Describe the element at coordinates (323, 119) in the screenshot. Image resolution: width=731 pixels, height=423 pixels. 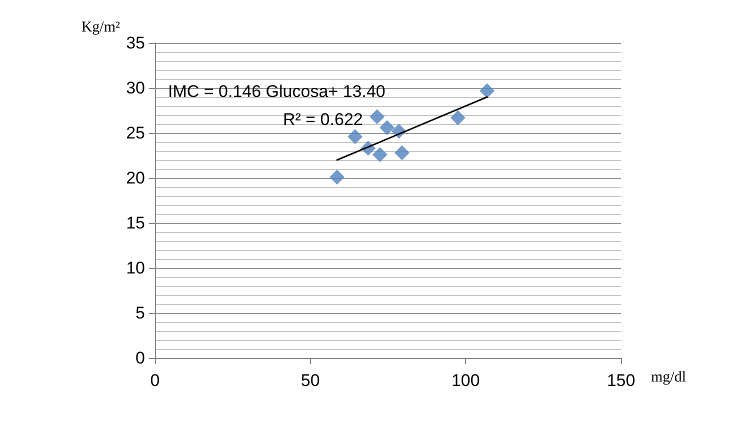
I see `annotation: R² = 0.622` at that location.